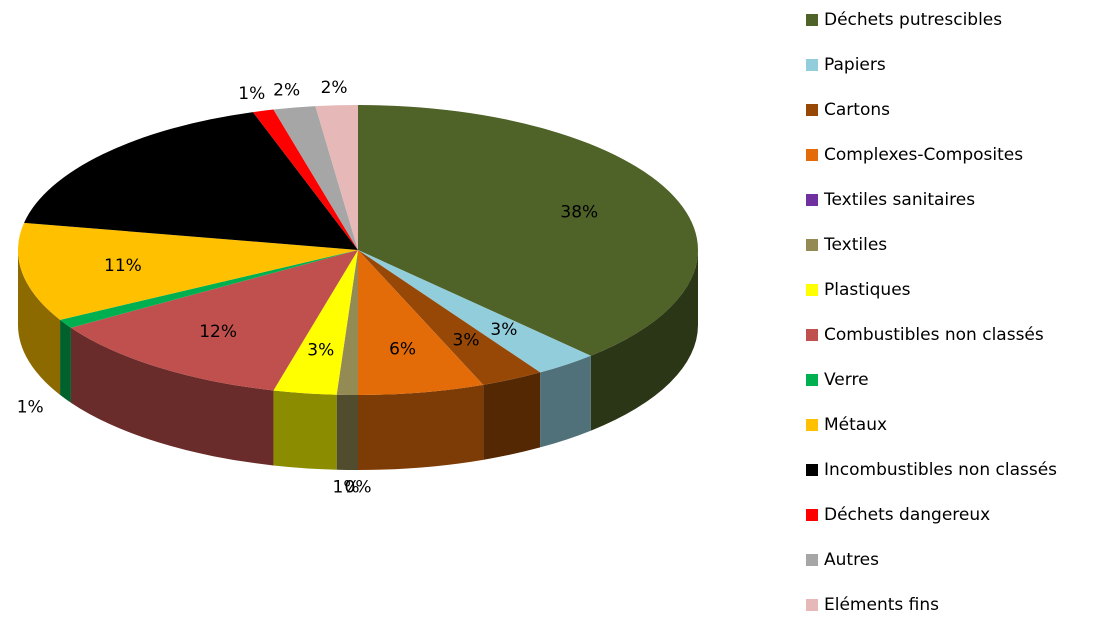 This screenshot has width=1111, height=617. I want to click on legend-label: Plastiques, so click(867, 290).